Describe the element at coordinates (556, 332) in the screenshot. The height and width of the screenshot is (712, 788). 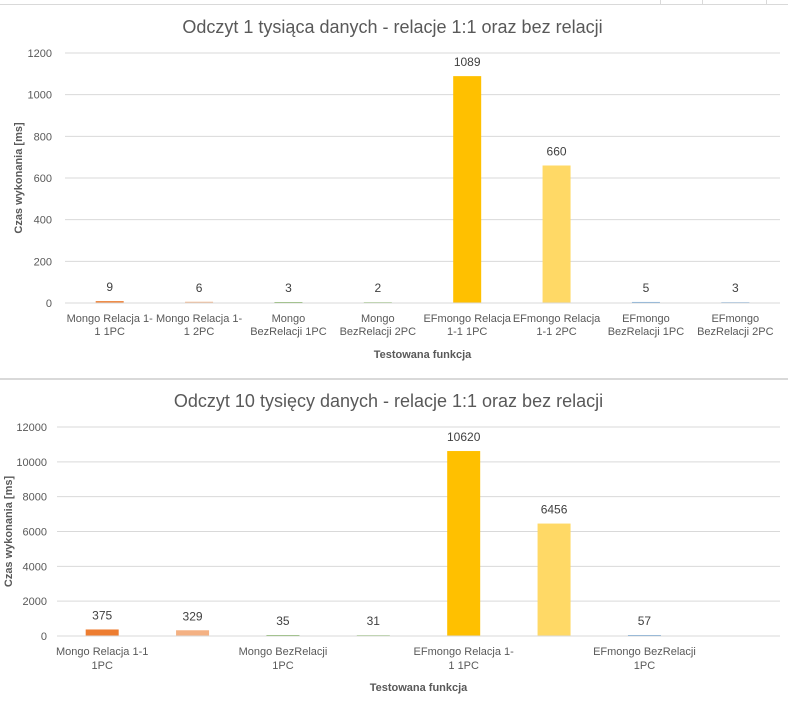
I see `x-tick-label: 1-1 2PC` at that location.